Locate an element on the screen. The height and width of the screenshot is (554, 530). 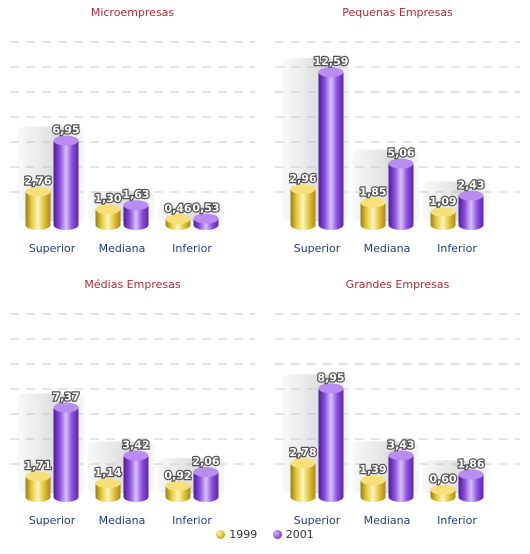
value-label: 1,09 is located at coordinates (442, 201).